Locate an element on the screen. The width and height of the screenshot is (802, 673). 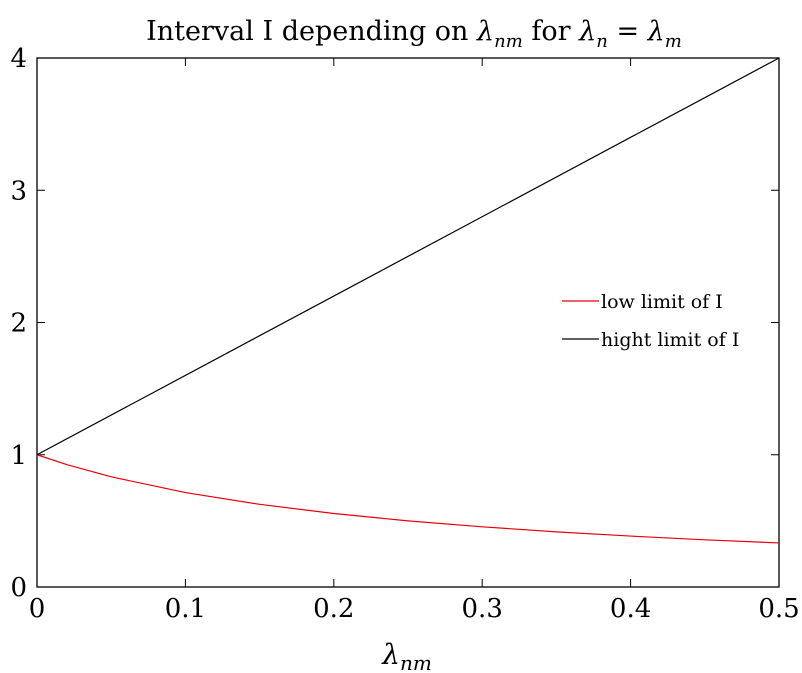
legend-label-high: hight limit of I is located at coordinates (670, 340).